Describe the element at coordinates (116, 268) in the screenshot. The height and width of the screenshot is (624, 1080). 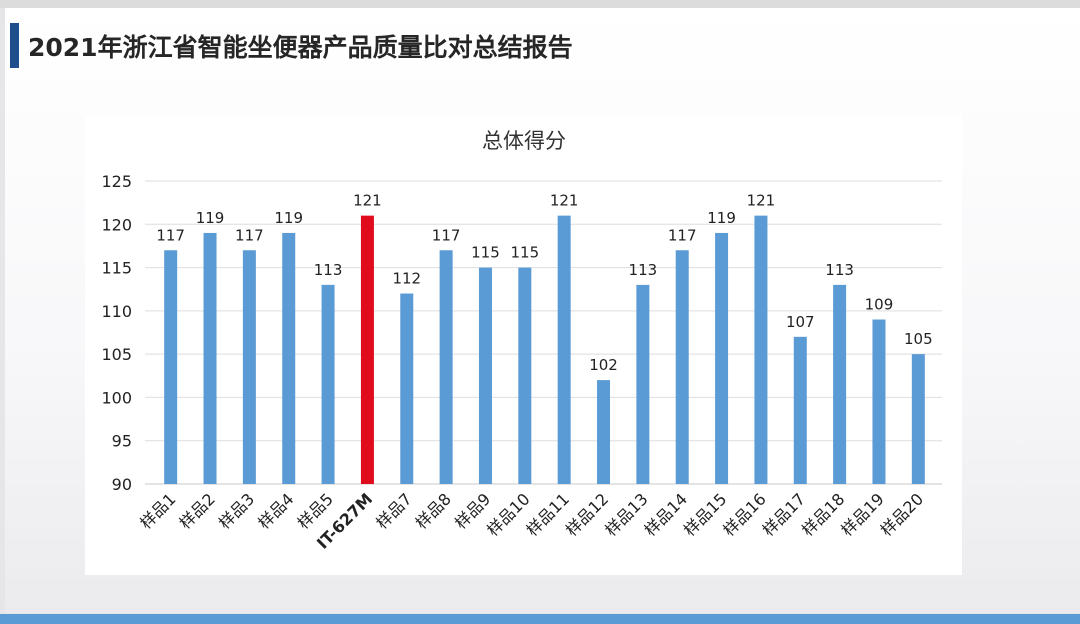
I see `y-tick-label: 115` at that location.